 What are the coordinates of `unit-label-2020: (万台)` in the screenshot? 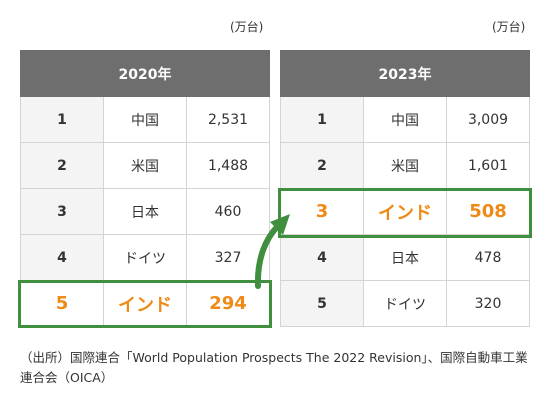 It's located at (247, 27).